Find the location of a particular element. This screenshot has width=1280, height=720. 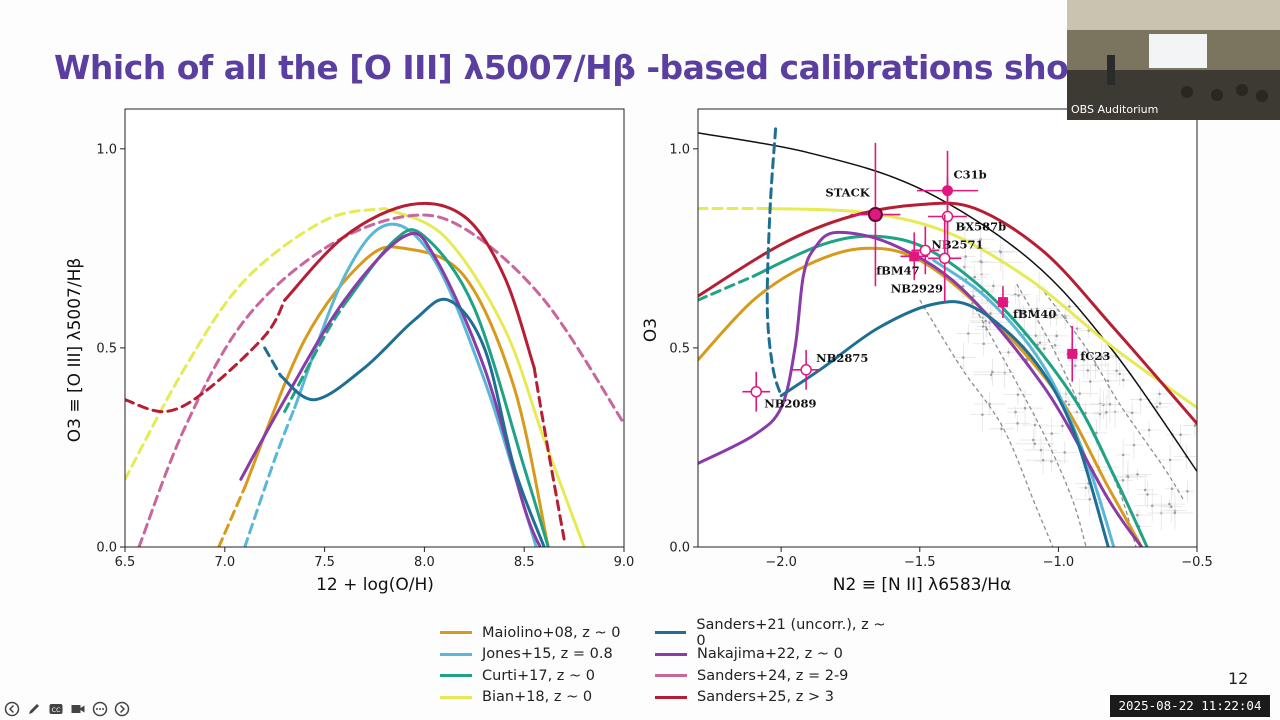

x-tick-label: −1.0 is located at coordinates (1059, 562).